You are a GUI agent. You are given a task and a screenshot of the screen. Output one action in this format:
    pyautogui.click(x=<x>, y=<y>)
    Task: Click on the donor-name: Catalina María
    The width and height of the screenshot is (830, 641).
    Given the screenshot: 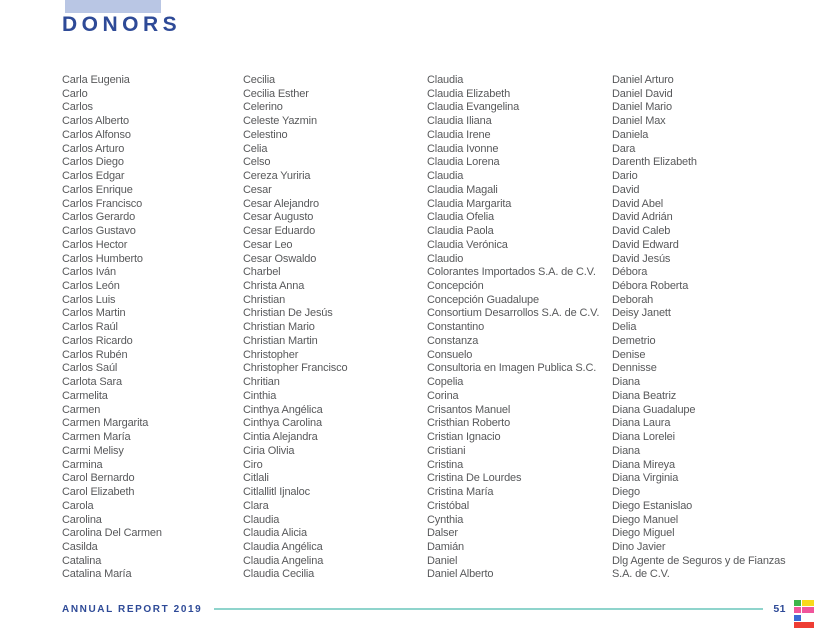 What is the action you would take?
    pyautogui.click(x=97, y=574)
    